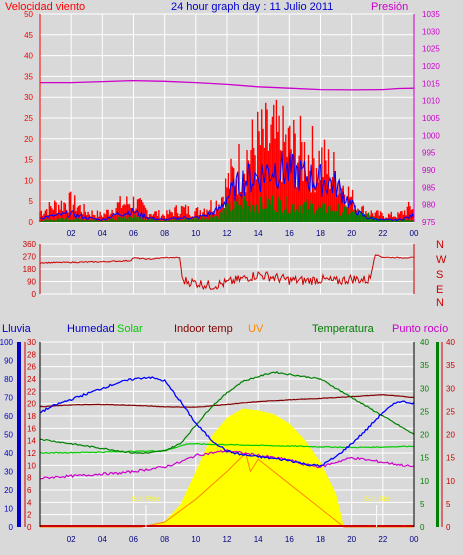  I want to click on temperature-tick-label: 5, so click(422, 504).